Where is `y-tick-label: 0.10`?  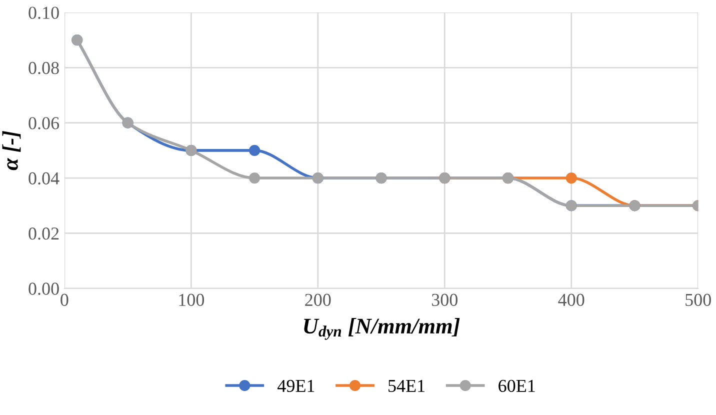 y-tick-label: 0.10 is located at coordinates (43, 12).